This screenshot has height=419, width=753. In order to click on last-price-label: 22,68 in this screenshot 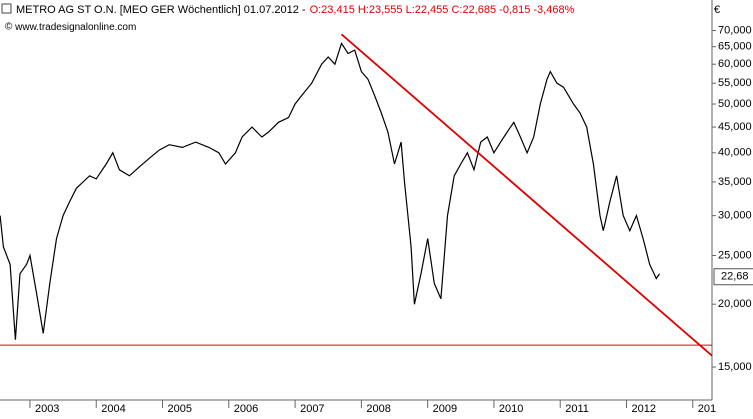, I will do `click(735, 277)`.